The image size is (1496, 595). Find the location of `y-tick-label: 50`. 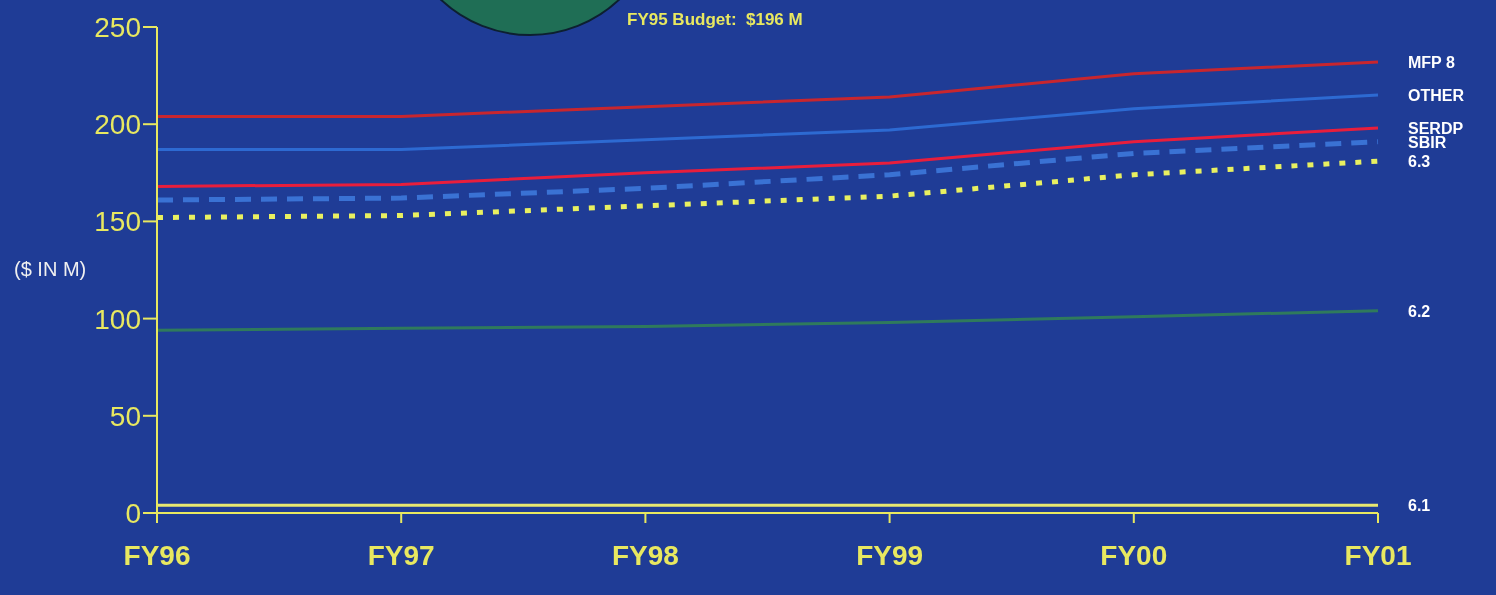

y-tick-label: 50 is located at coordinates (125, 416).